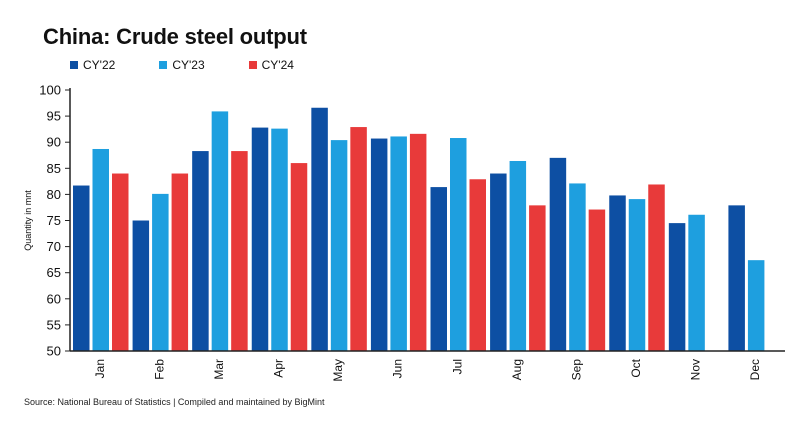  Describe the element at coordinates (418, 242) in the screenshot. I see `bar-jun-cy24` at that location.